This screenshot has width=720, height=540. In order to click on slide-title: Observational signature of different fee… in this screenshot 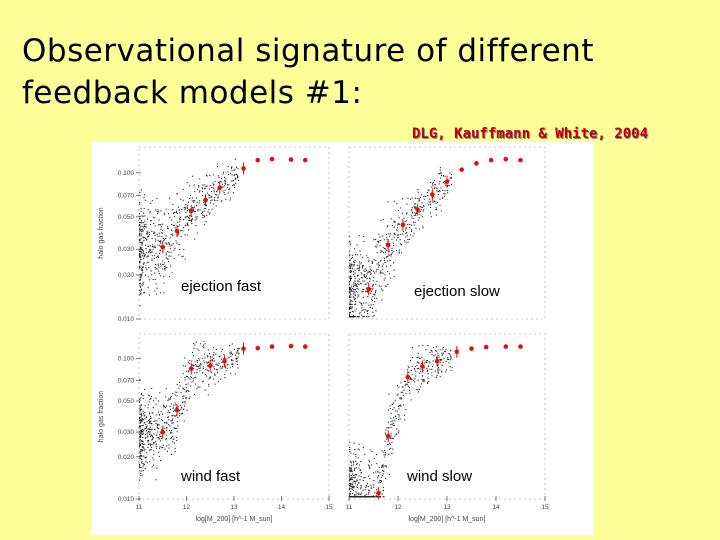, I will do `click(308, 72)`.